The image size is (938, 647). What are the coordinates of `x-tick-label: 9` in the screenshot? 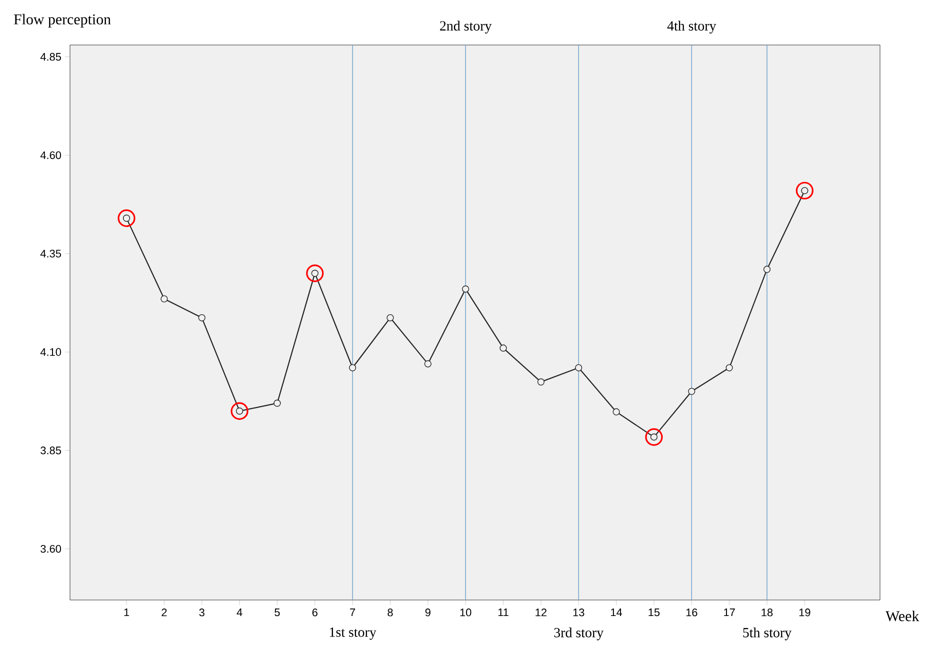 It's located at (427, 612).